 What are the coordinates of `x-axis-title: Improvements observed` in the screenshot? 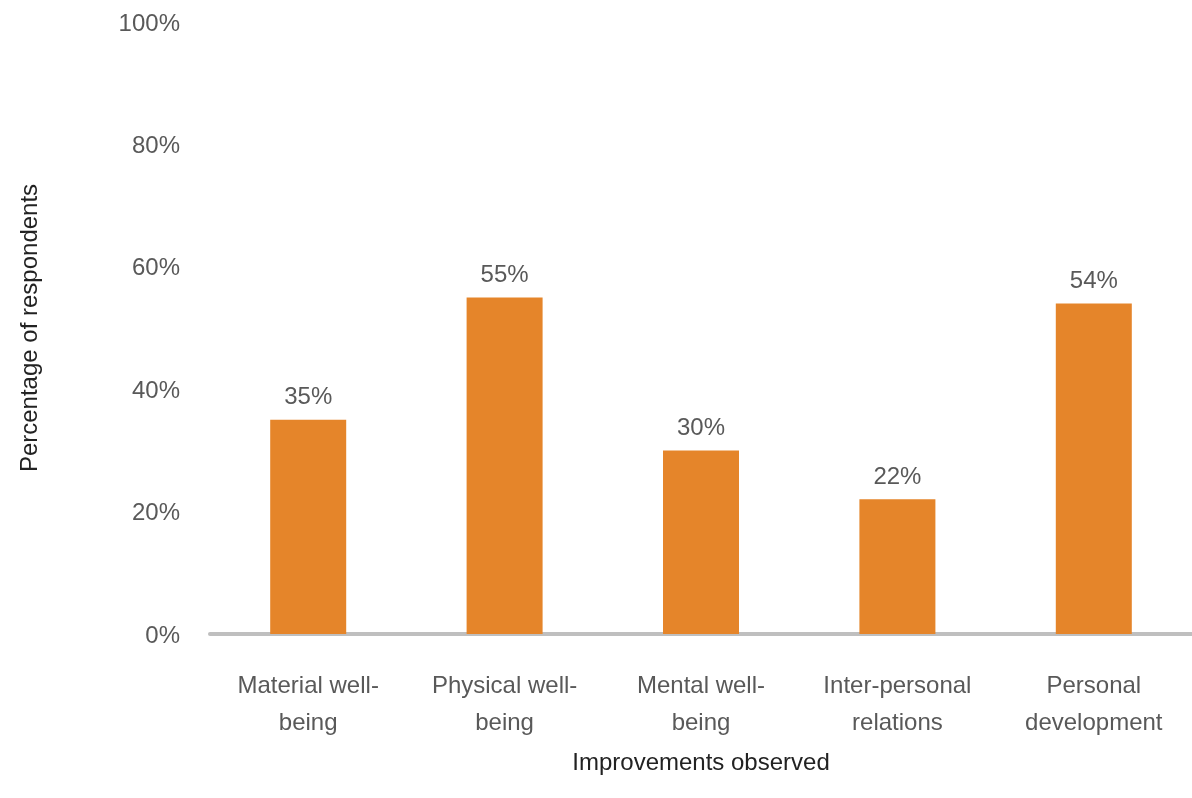 It's located at (701, 761).